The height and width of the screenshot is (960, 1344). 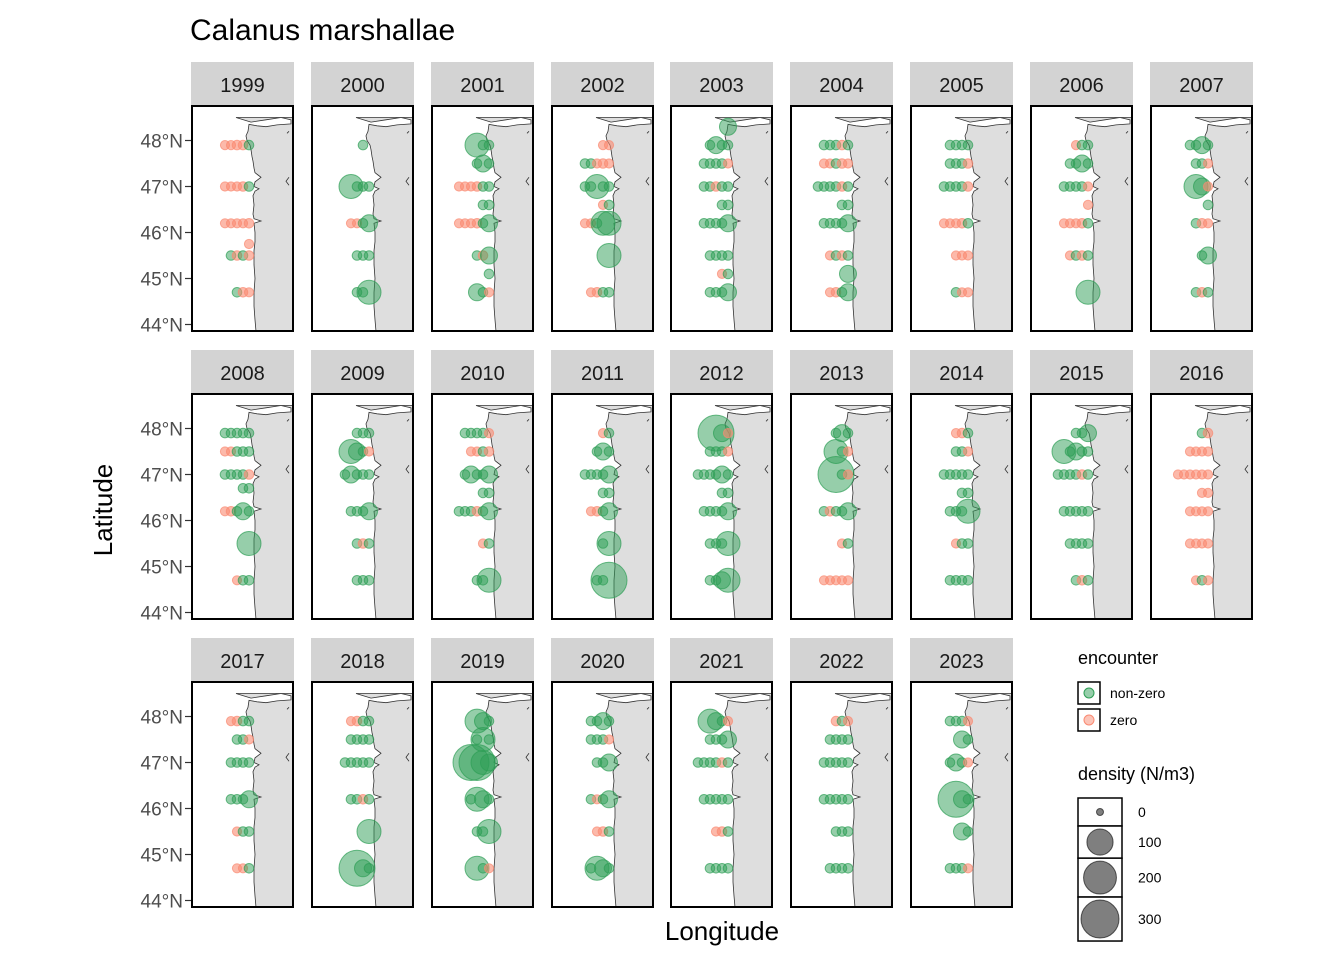 I want to click on facet-strip-label: 2018, so click(x=362, y=662).